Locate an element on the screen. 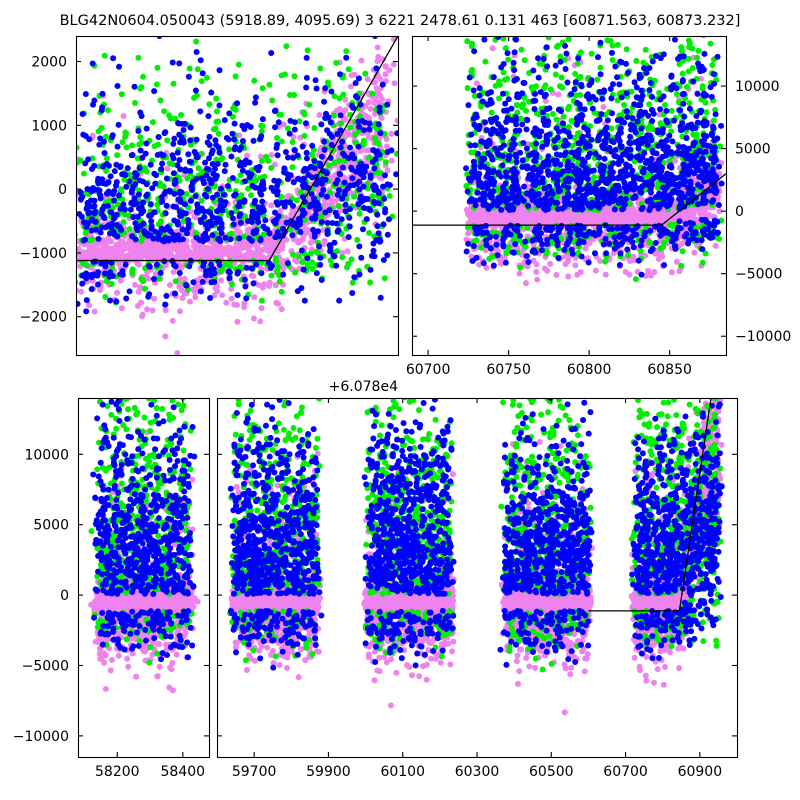 This screenshot has height=800, width=800. xtick-label: 60100 is located at coordinates (402, 772).